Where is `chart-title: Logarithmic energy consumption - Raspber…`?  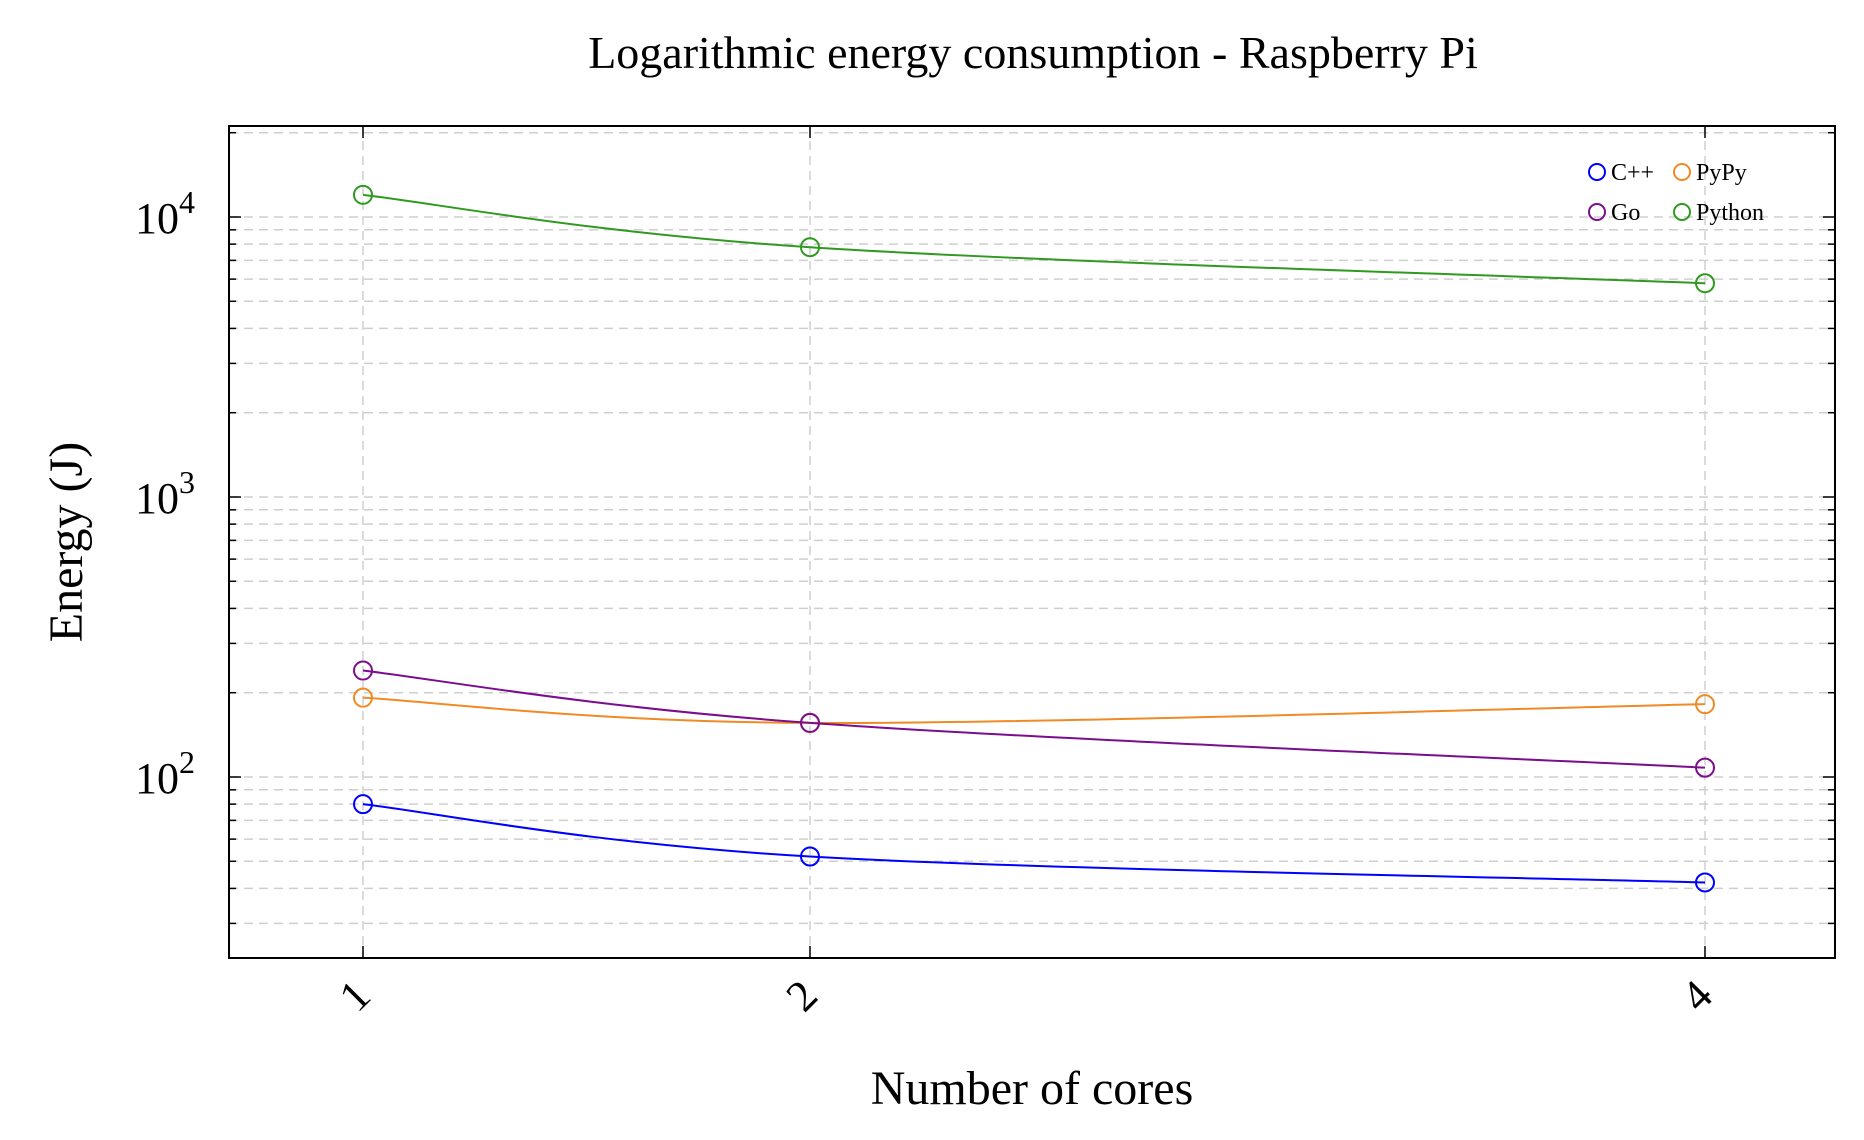 chart-title: Logarithmic energy consumption - Raspber… is located at coordinates (1033, 52).